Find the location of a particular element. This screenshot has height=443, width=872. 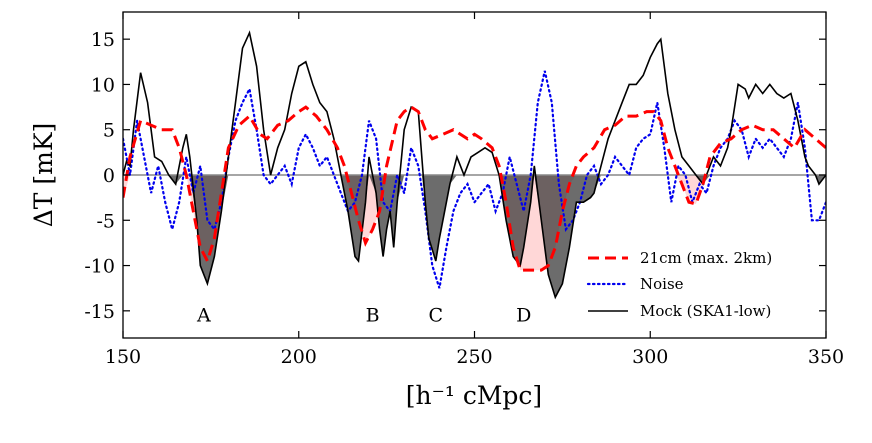

y-tick-label: 5 is located at coordinates (109, 131).